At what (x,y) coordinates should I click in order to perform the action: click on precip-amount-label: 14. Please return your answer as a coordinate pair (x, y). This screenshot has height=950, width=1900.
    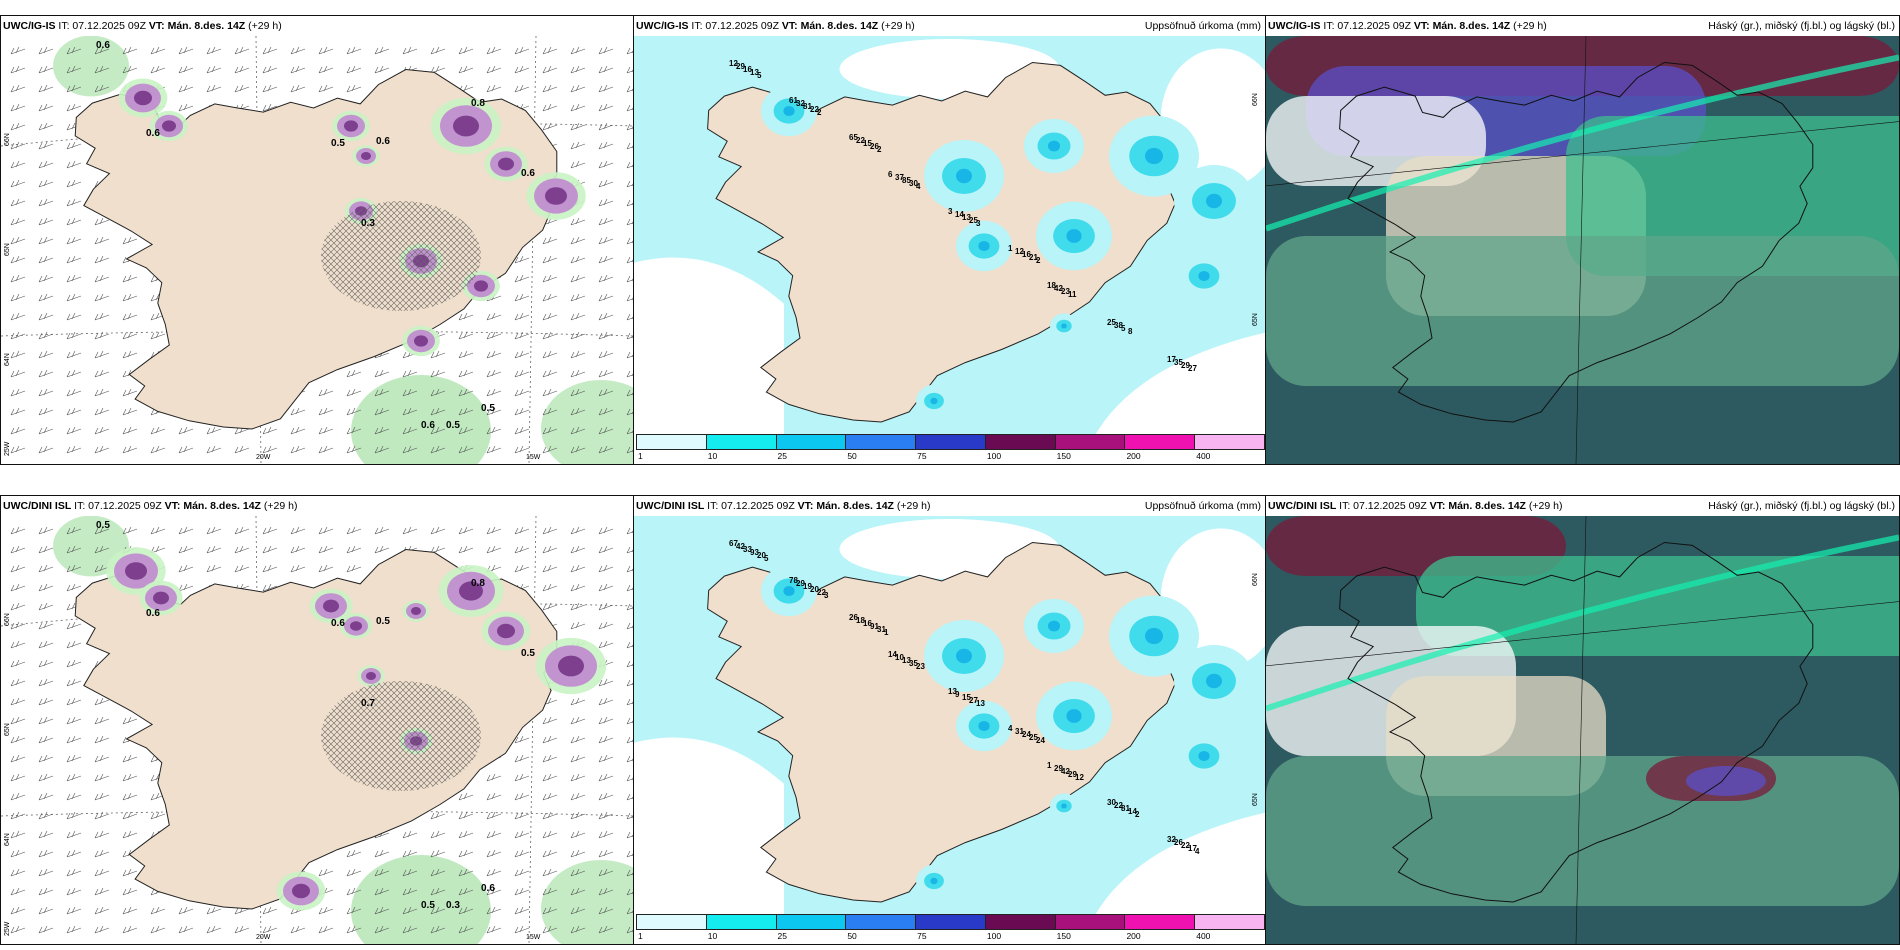
    Looking at the image, I should click on (892, 654).